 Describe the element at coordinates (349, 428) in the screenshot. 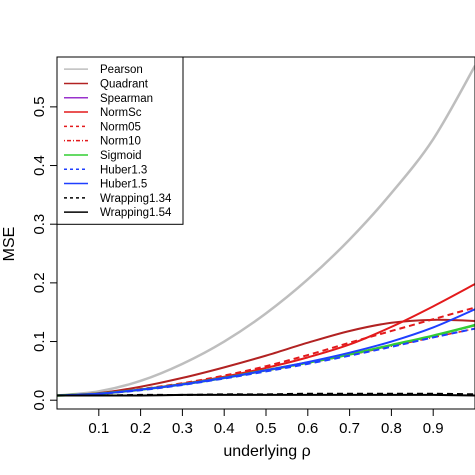

I see `x-tick-label: 0.7` at that location.